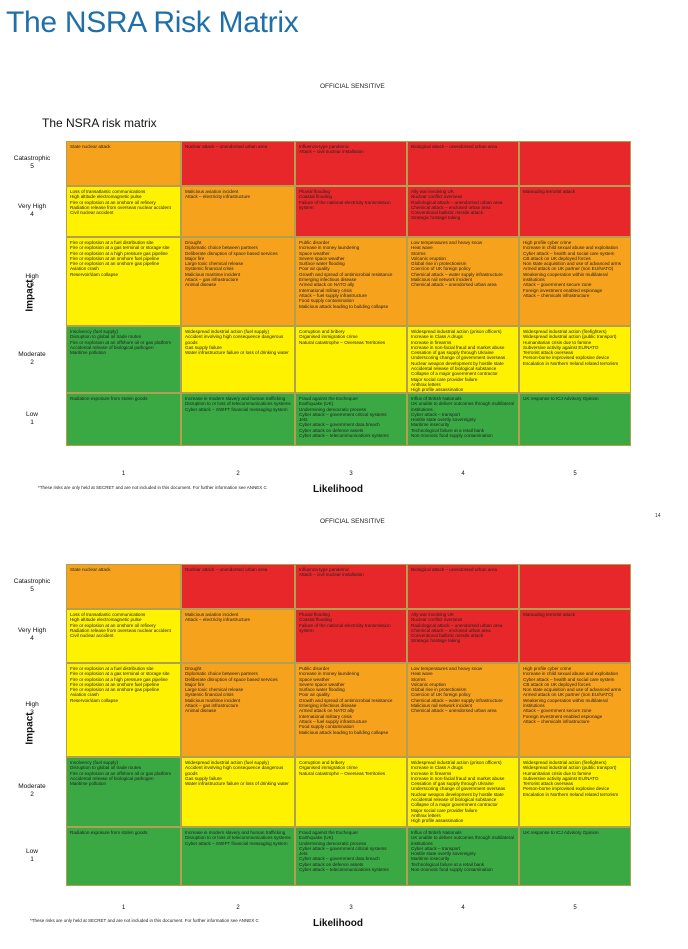 The width and height of the screenshot is (688, 949). I want to click on matrix-title: The NSRA risk matrix, so click(99, 123).